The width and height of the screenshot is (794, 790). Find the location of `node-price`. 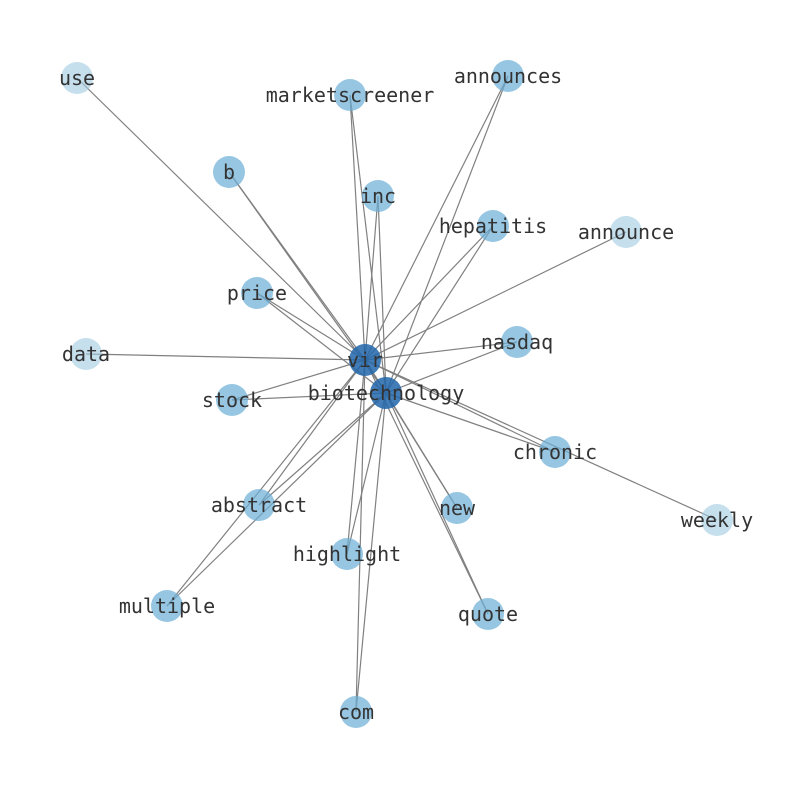

node-price is located at coordinates (257, 293).